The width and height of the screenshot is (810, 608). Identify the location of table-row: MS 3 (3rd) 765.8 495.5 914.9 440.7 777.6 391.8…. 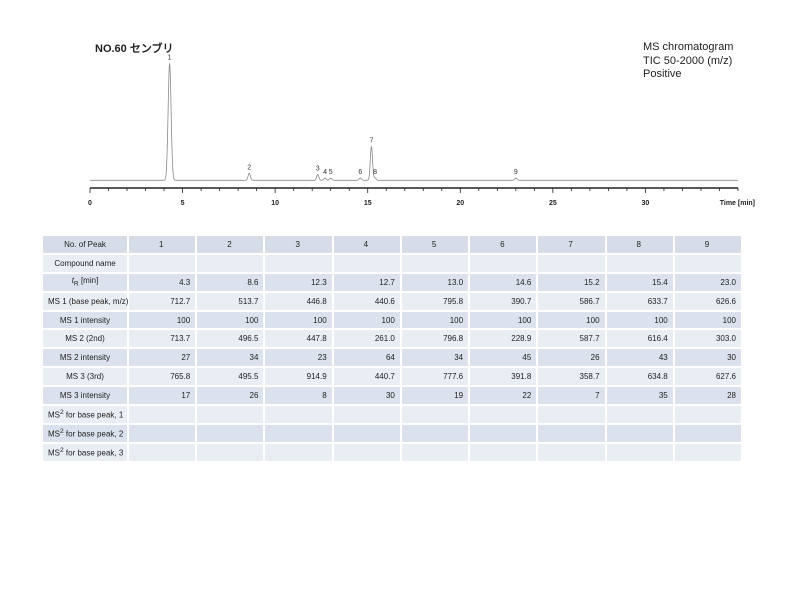
(392, 377).